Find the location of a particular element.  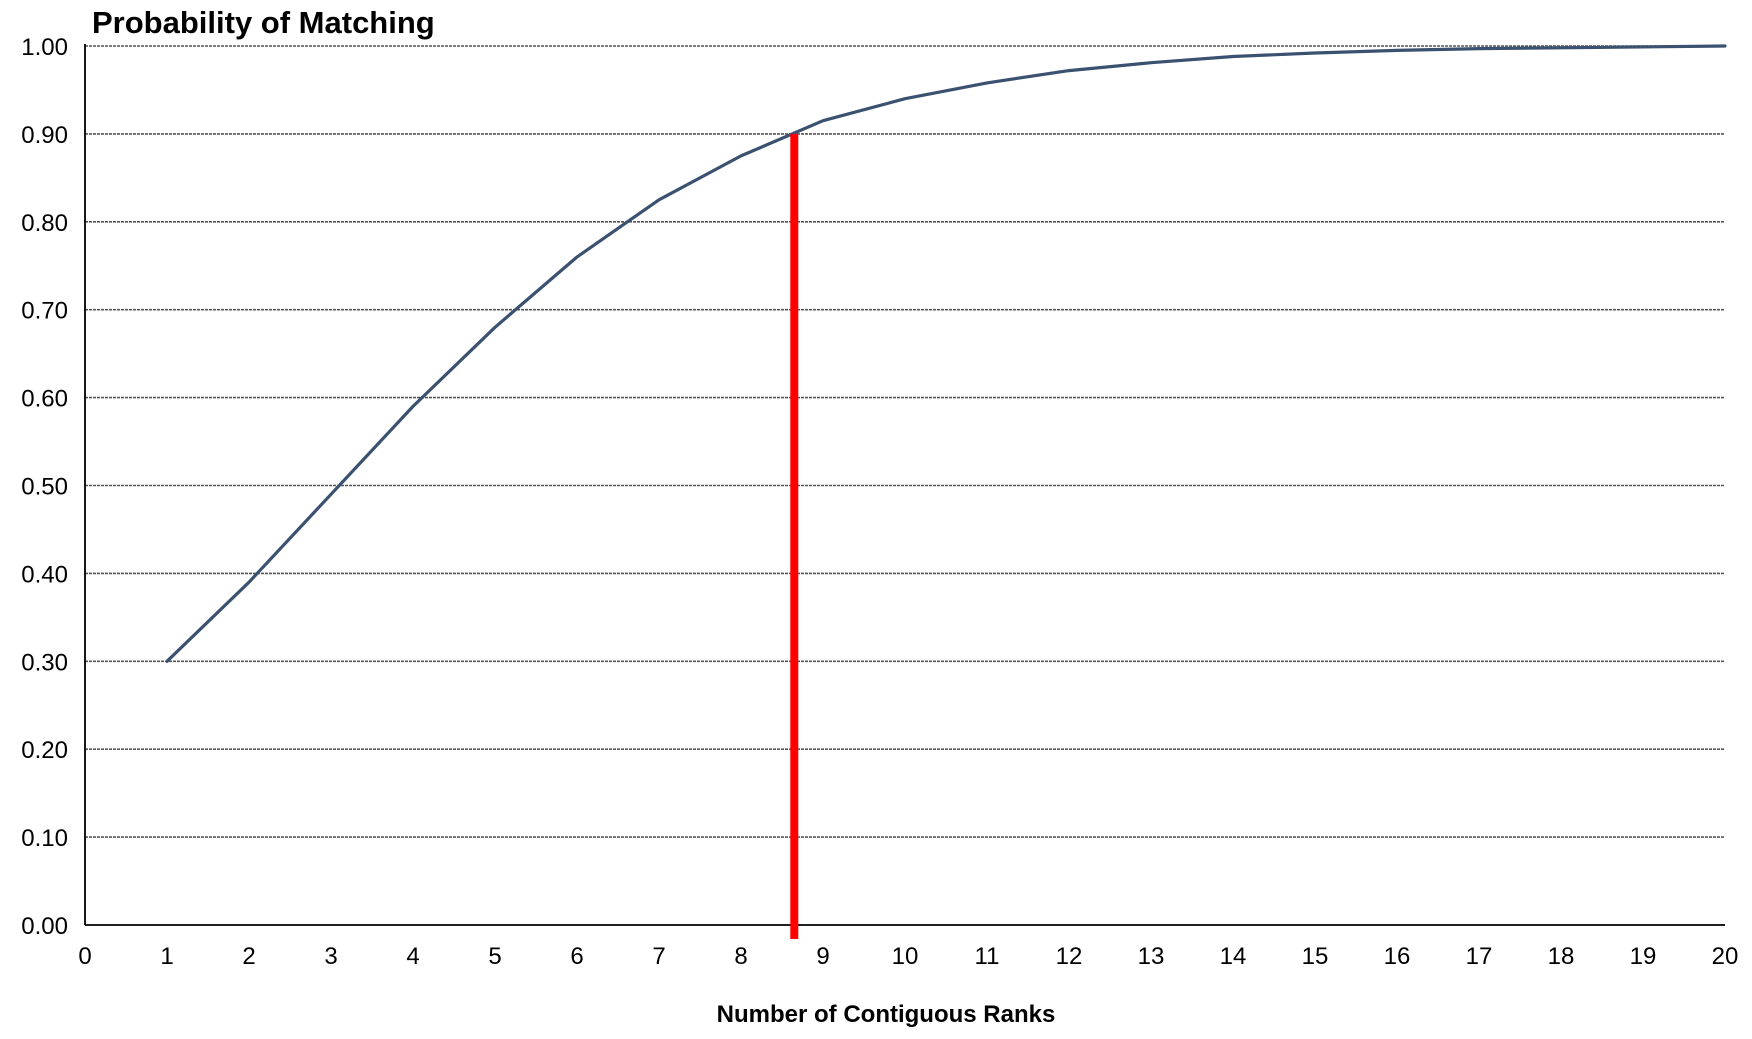

x-tick-label: 15 is located at coordinates (1315, 956).